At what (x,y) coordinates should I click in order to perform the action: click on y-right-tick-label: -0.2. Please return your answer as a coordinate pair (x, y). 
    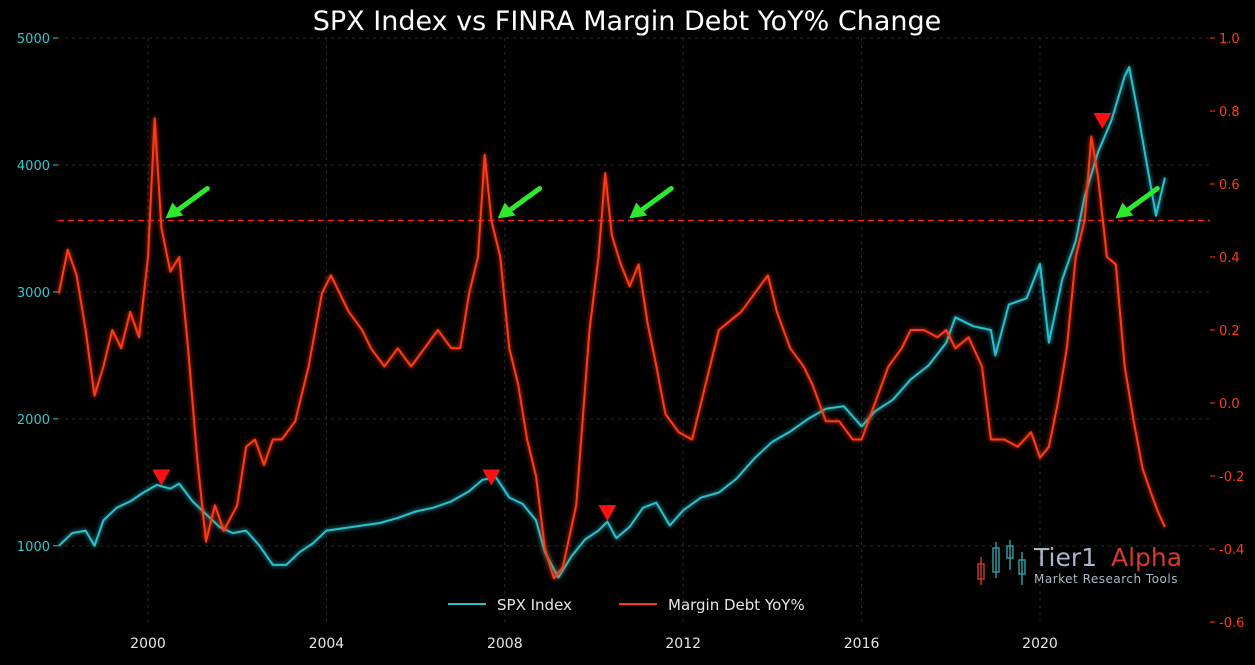
    Looking at the image, I should click on (1231, 477).